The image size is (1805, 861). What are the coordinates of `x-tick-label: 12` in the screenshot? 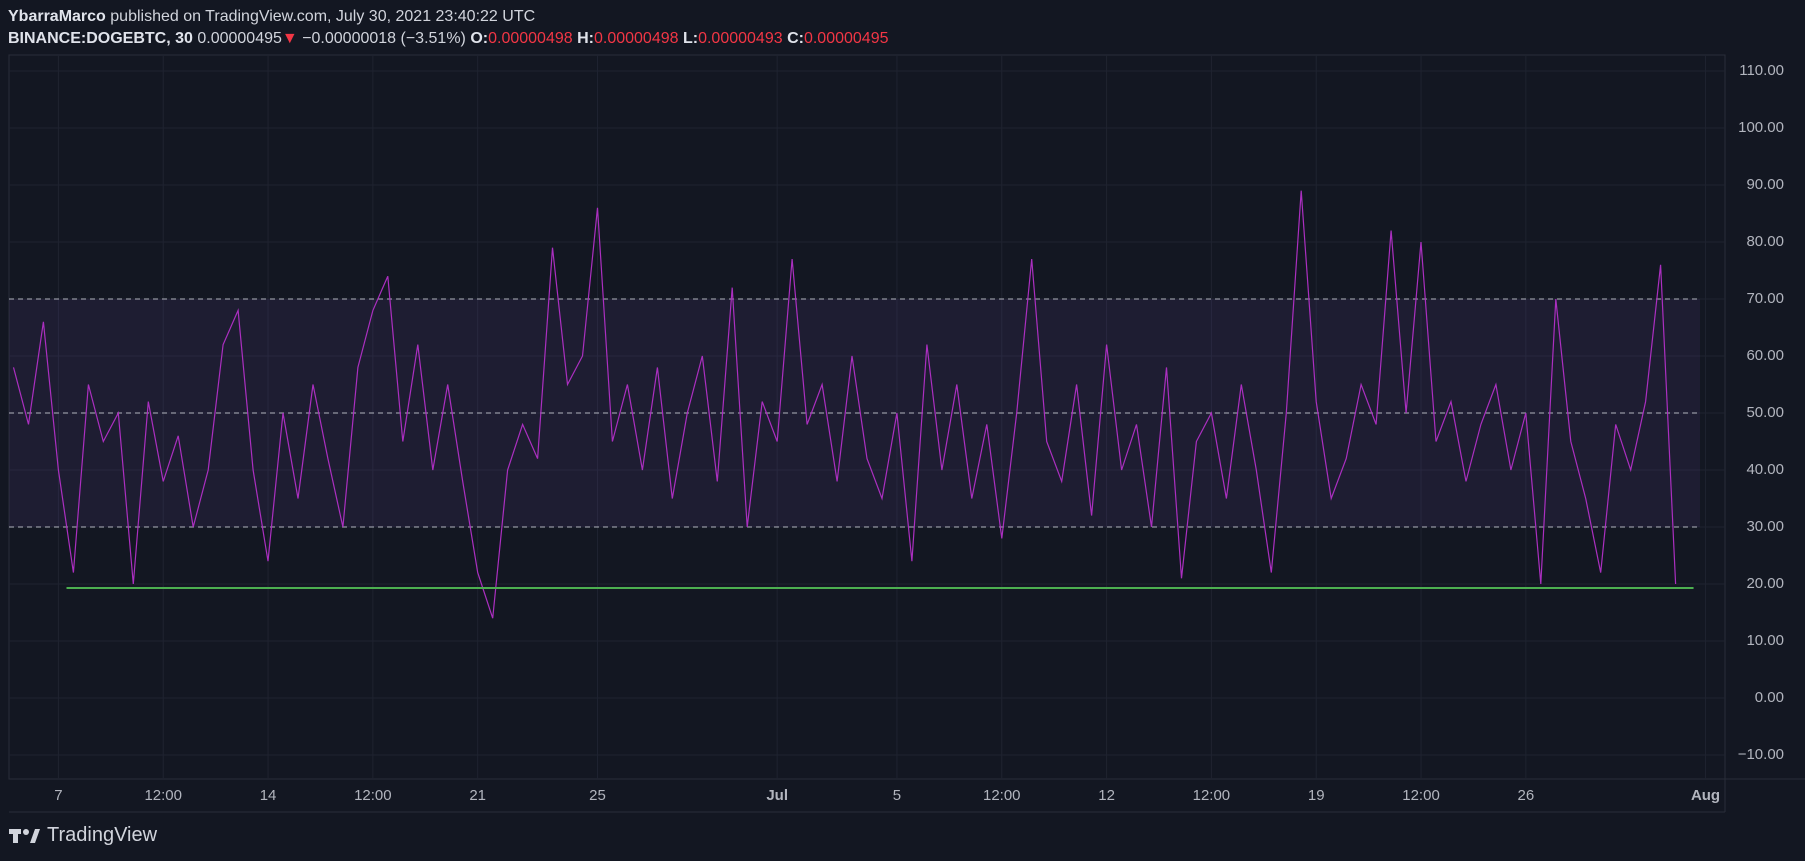 It's located at (1106, 795).